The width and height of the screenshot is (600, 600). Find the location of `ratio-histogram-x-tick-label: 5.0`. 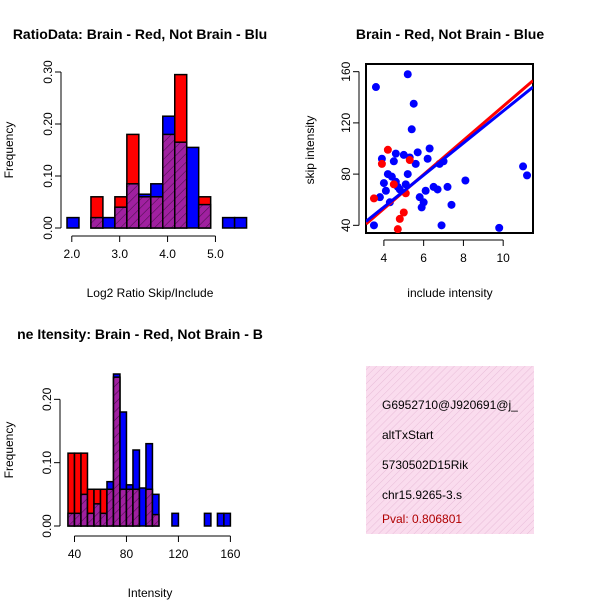

ratio-histogram-x-tick-label: 5.0 is located at coordinates (215, 254).